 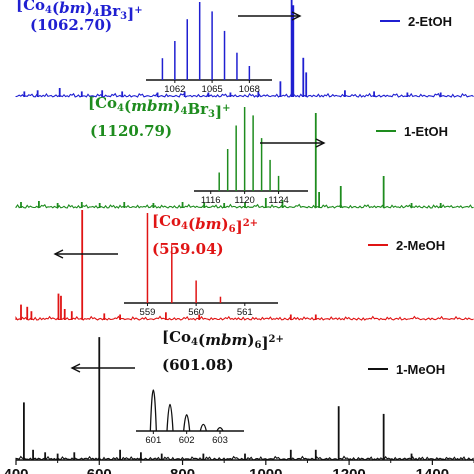 What do you see at coordinates (148, 312) in the screenshot?
I see `inset-tick-label: 559` at bounding box center [148, 312].